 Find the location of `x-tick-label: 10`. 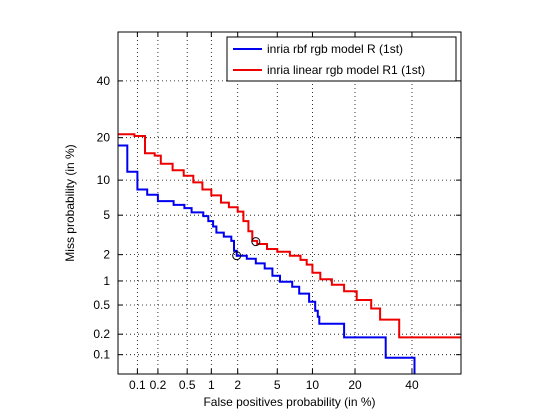

x-tick-label: 10 is located at coordinates (313, 385).